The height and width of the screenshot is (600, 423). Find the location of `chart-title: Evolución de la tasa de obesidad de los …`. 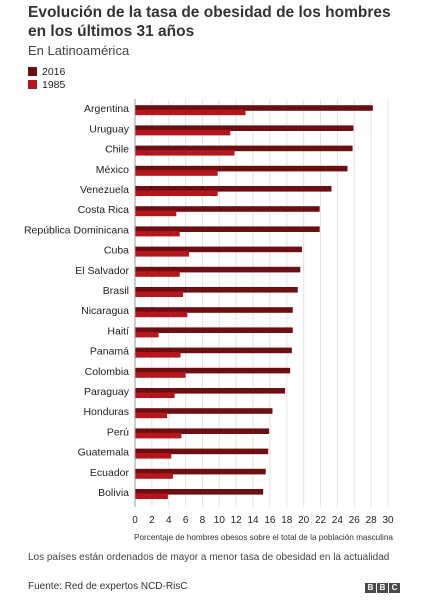

chart-title: Evolución de la tasa de obesidad de los … is located at coordinates (209, 22).